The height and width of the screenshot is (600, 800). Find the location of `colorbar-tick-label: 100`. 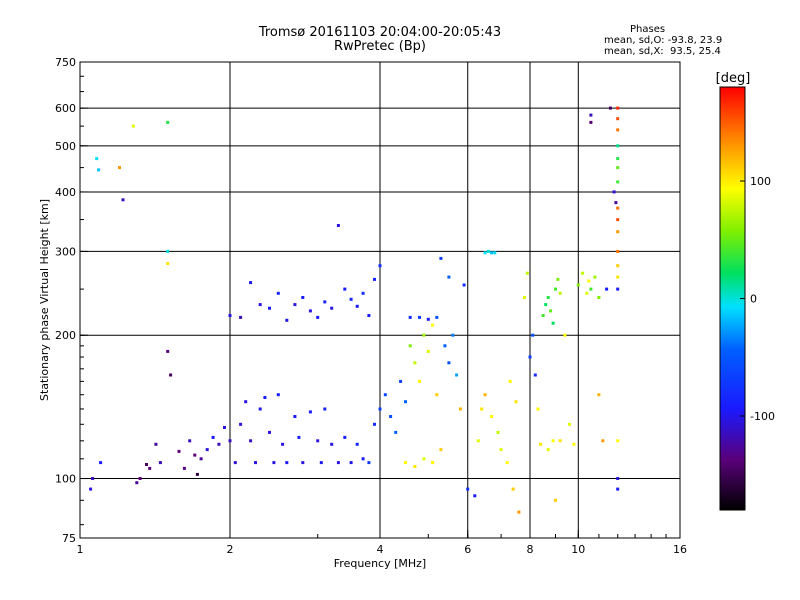

colorbar-tick-label: 100 is located at coordinates (760, 181).